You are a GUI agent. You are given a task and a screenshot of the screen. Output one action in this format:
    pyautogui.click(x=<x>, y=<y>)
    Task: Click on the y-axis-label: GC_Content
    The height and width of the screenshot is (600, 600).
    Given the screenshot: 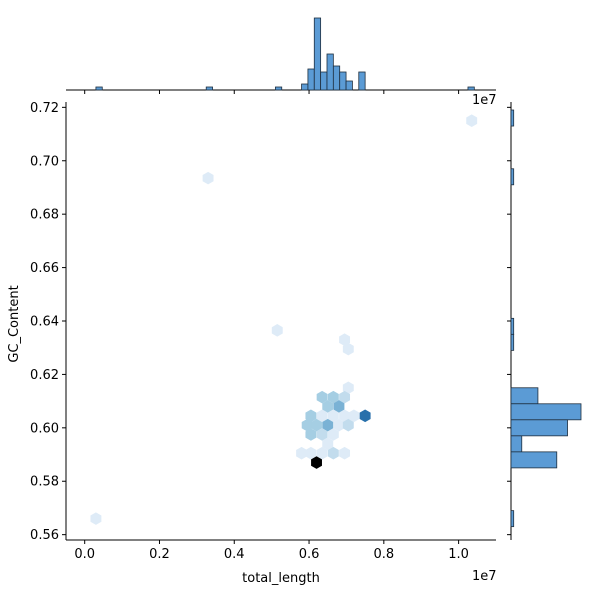 What is the action you would take?
    pyautogui.click(x=14, y=323)
    